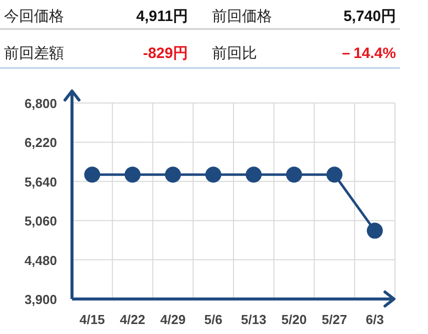 Image resolution: width=428 pixels, height=334 pixels. What do you see at coordinates (34, 53) in the screenshot?
I see `text: 前回差額` at bounding box center [34, 53].